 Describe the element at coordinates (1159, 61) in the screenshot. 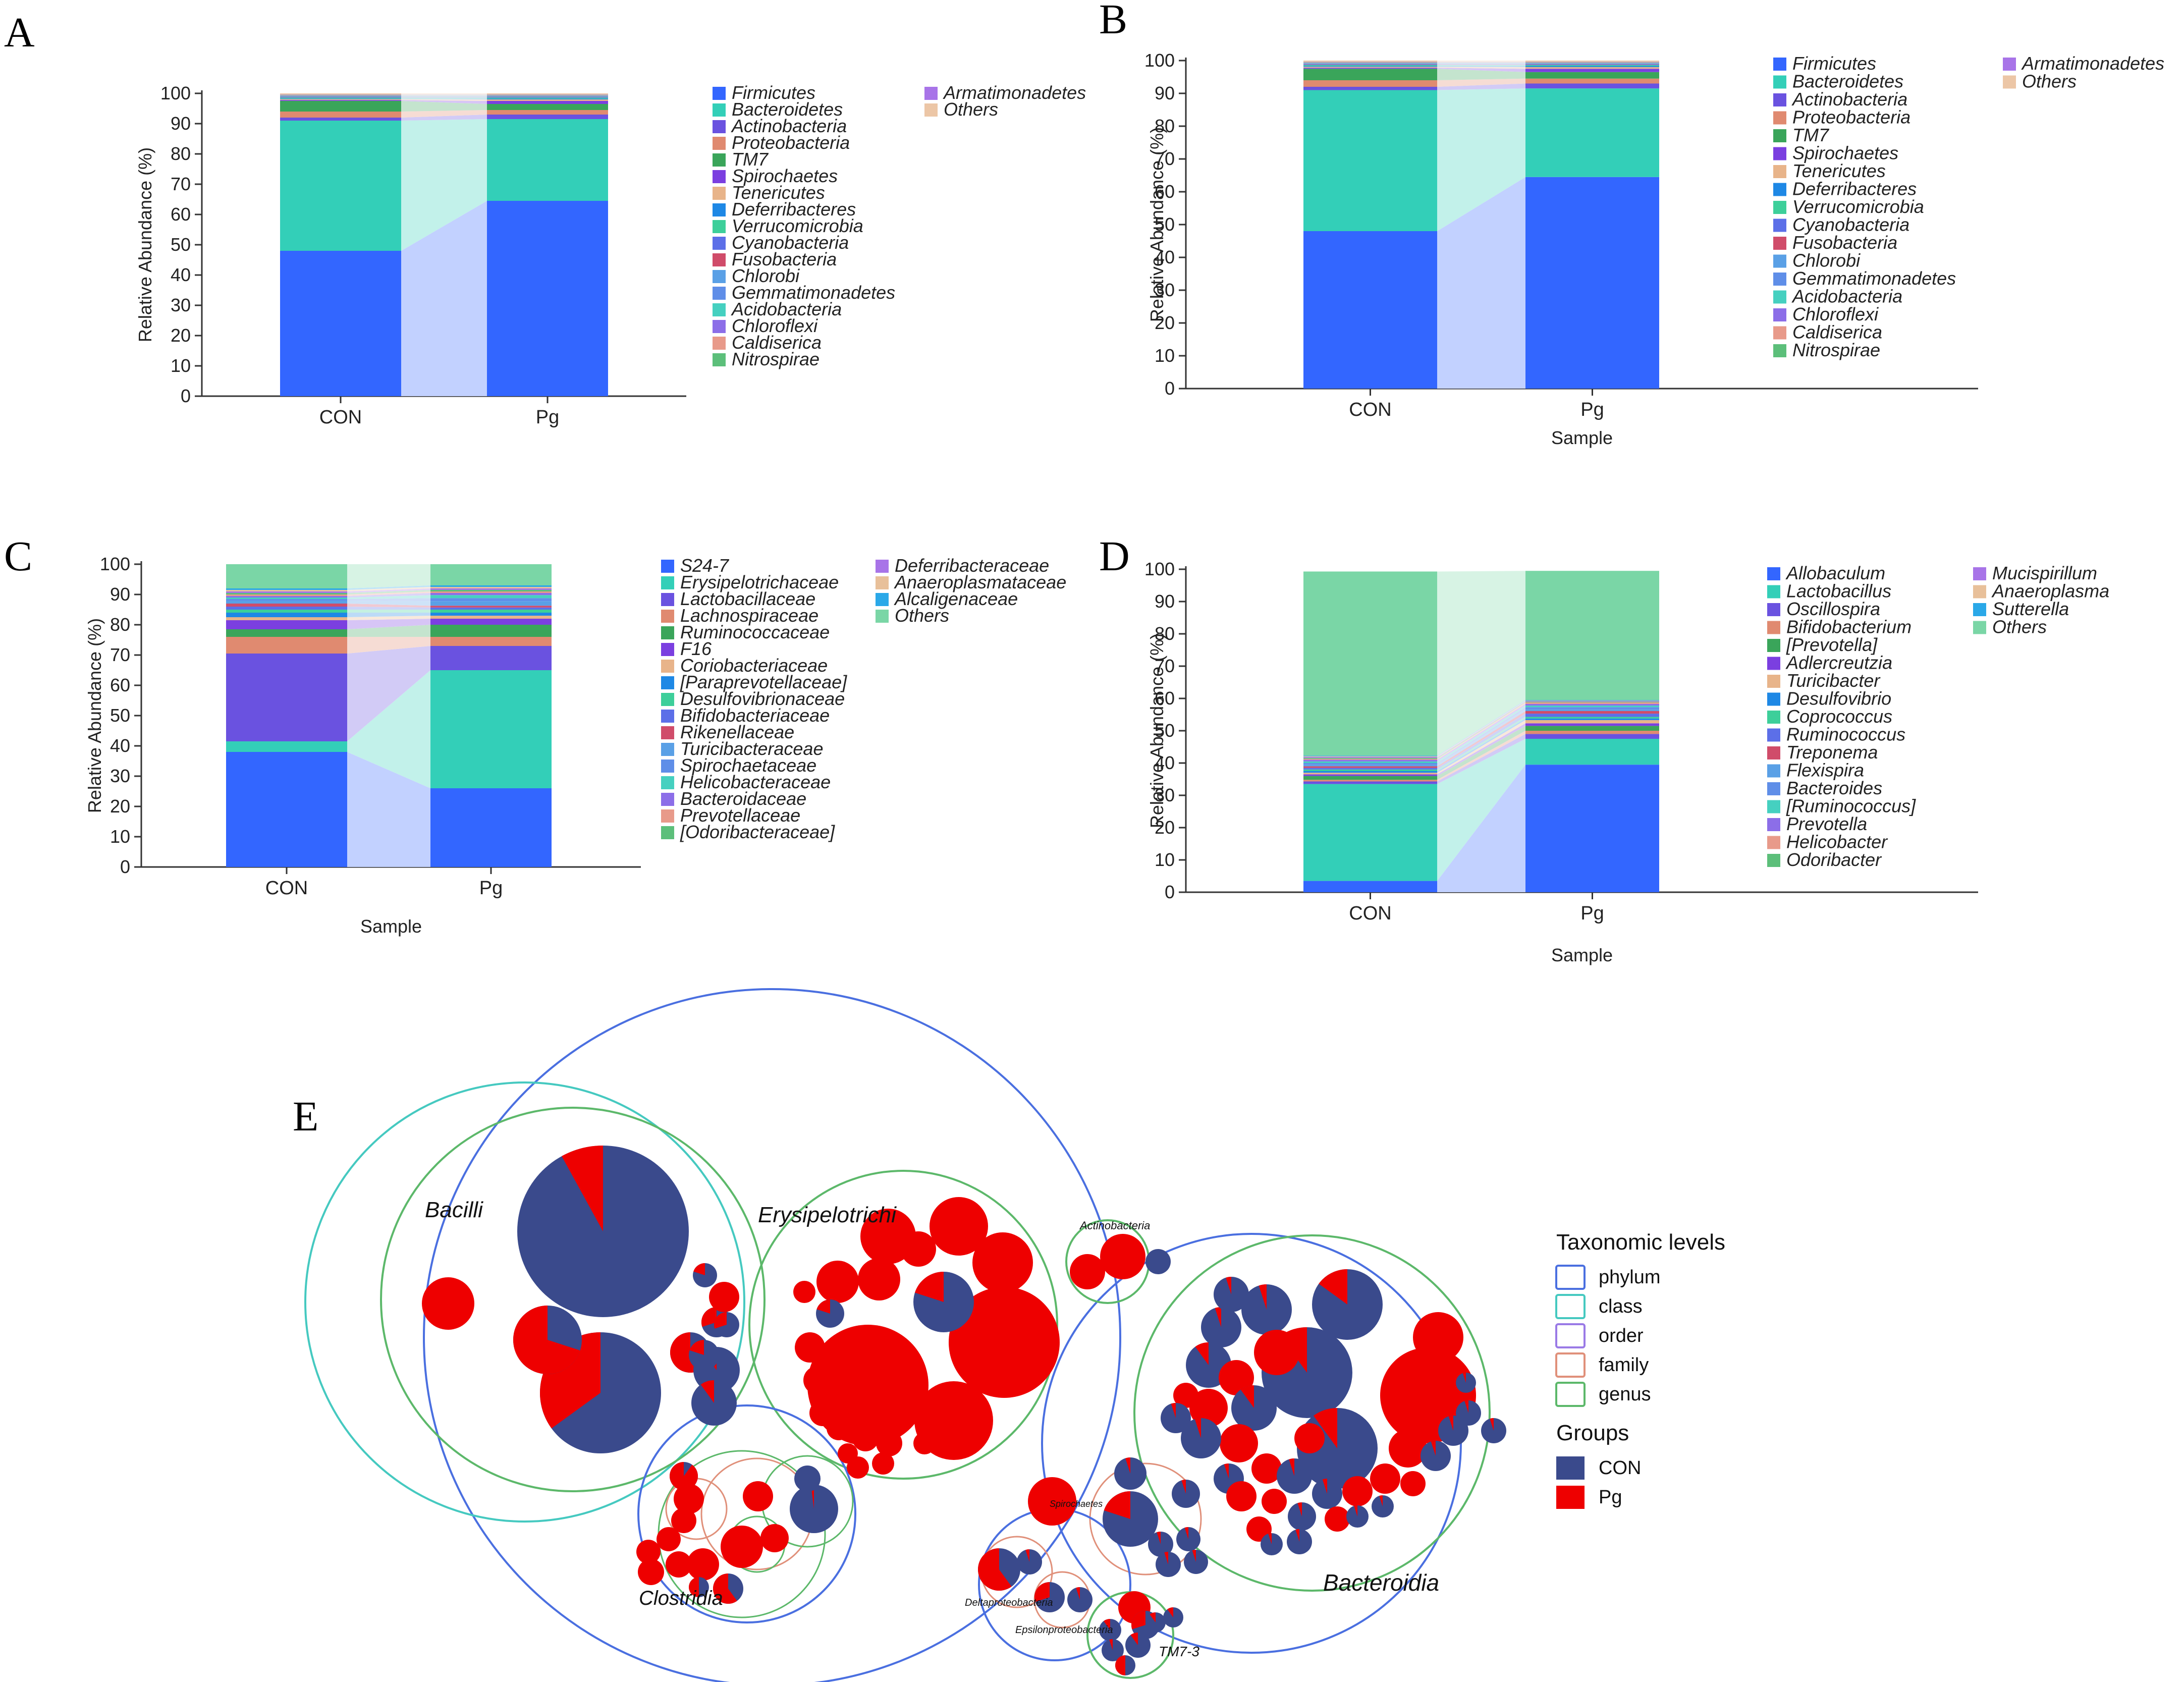

I see `y-tick-label: 100` at that location.